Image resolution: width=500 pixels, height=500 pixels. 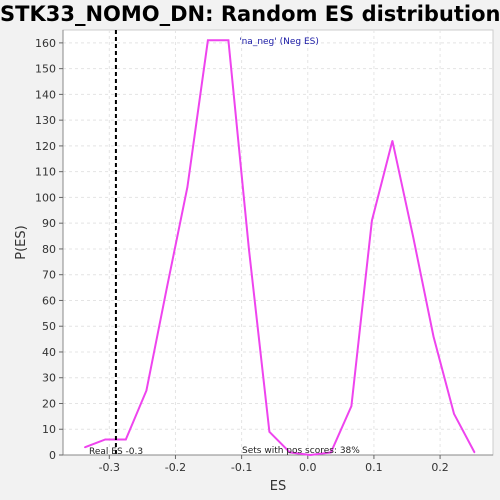 I want to click on y-tick-label: 10, so click(x=49, y=429).